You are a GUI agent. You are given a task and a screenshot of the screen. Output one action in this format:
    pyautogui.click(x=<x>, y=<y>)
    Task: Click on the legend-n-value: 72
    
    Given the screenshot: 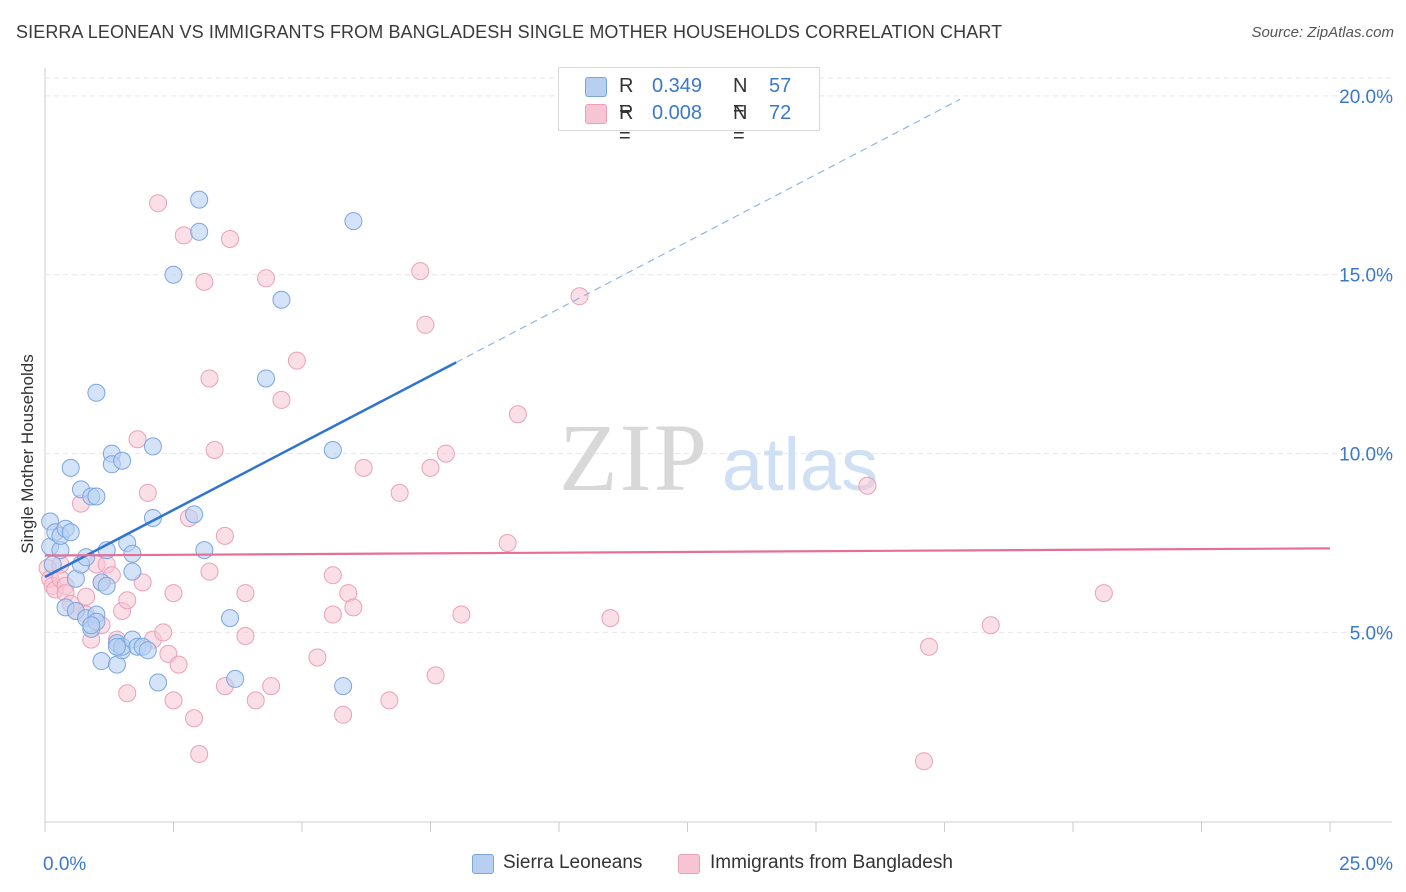 What is the action you would take?
    pyautogui.click(x=780, y=113)
    